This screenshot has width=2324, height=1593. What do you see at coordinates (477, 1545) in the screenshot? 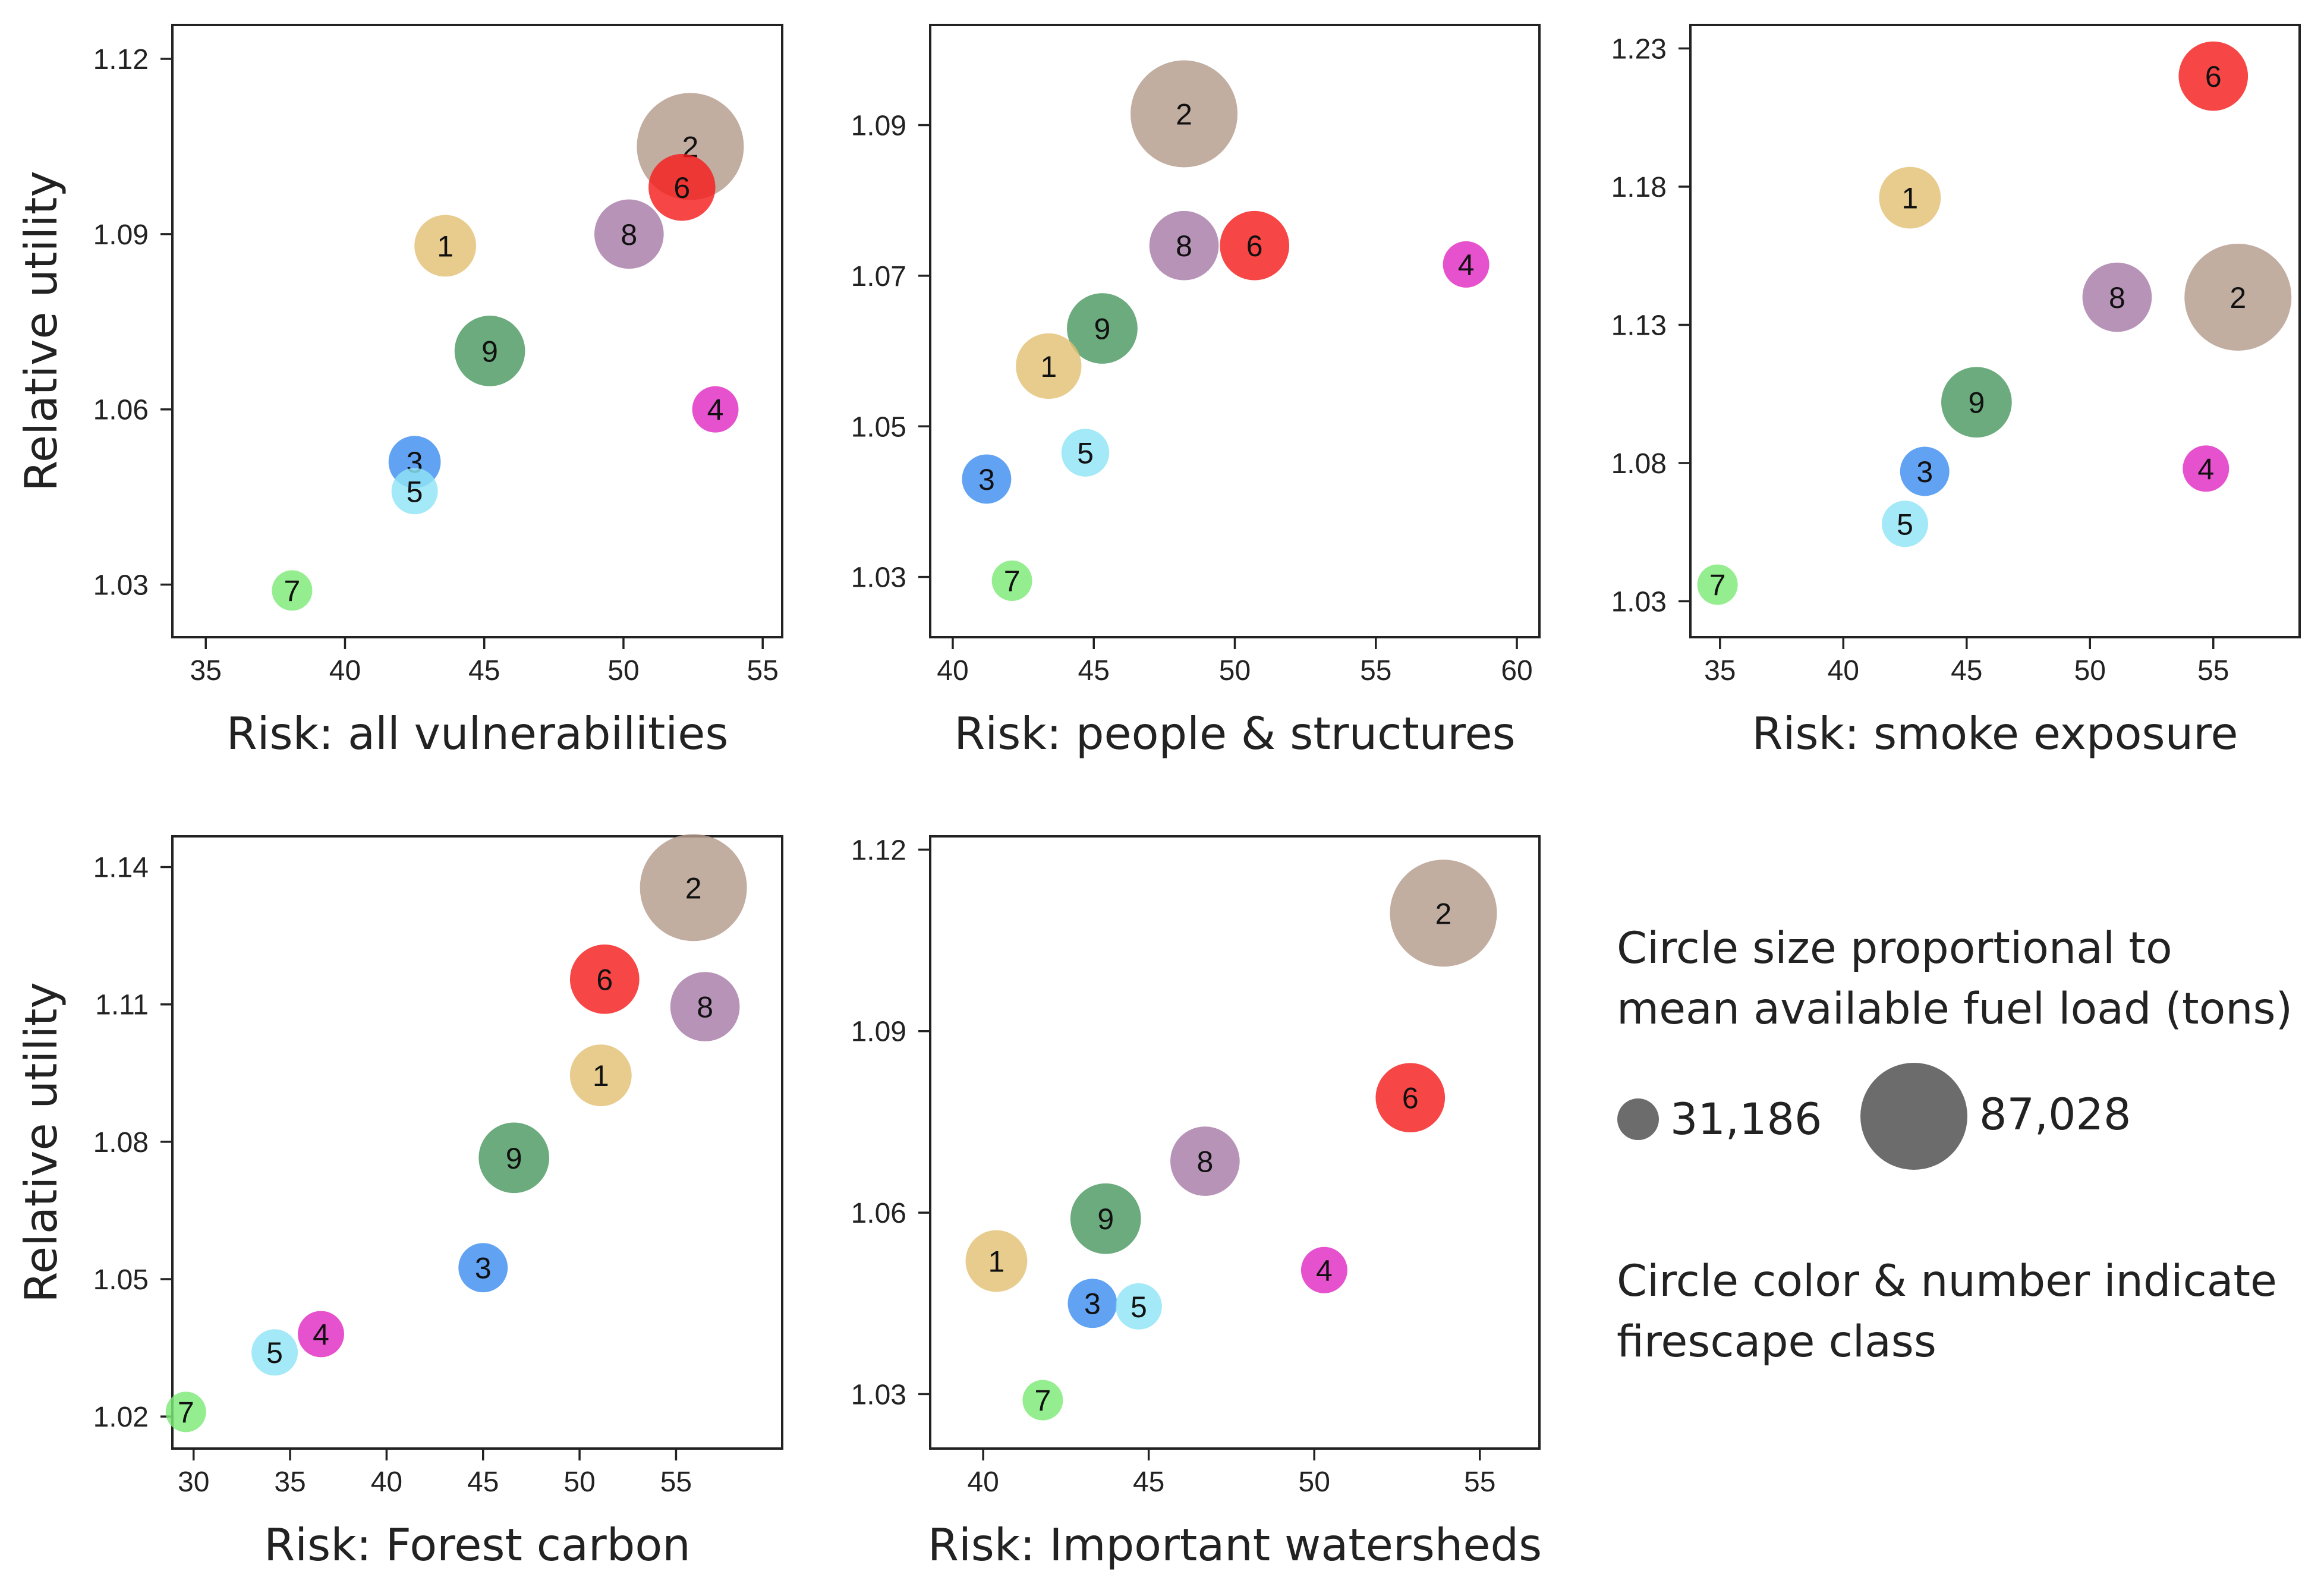
I see `x-axis-label: Risk: Forest carbon` at bounding box center [477, 1545].